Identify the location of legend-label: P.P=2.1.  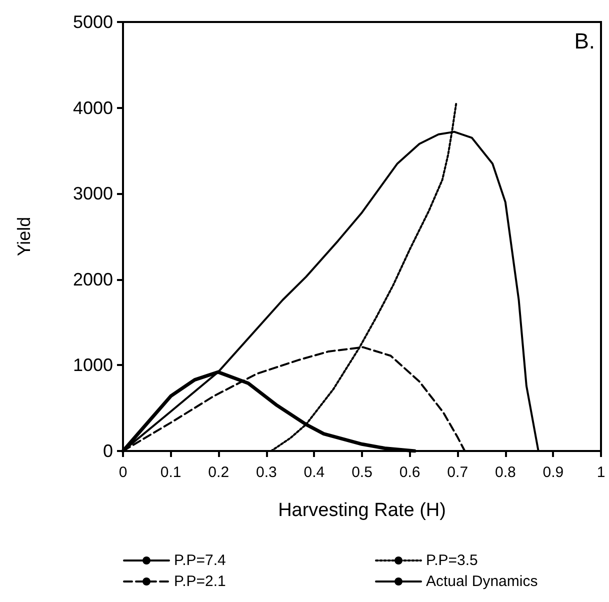
(200, 581).